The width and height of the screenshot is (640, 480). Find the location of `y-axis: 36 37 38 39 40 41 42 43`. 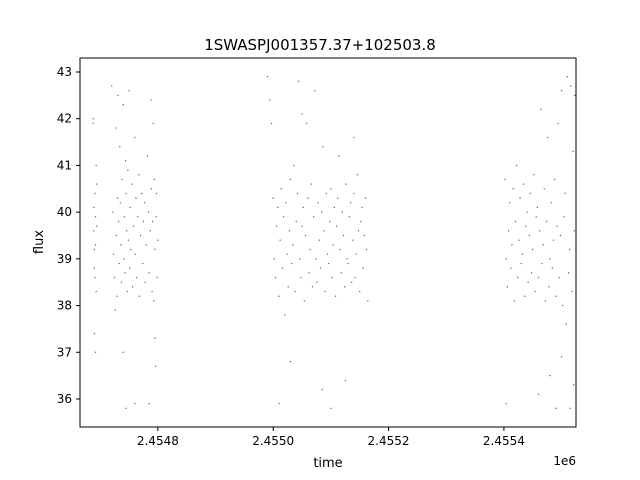

y-axis: 36 37 38 39 40 41 42 43 is located at coordinates (68, 235).